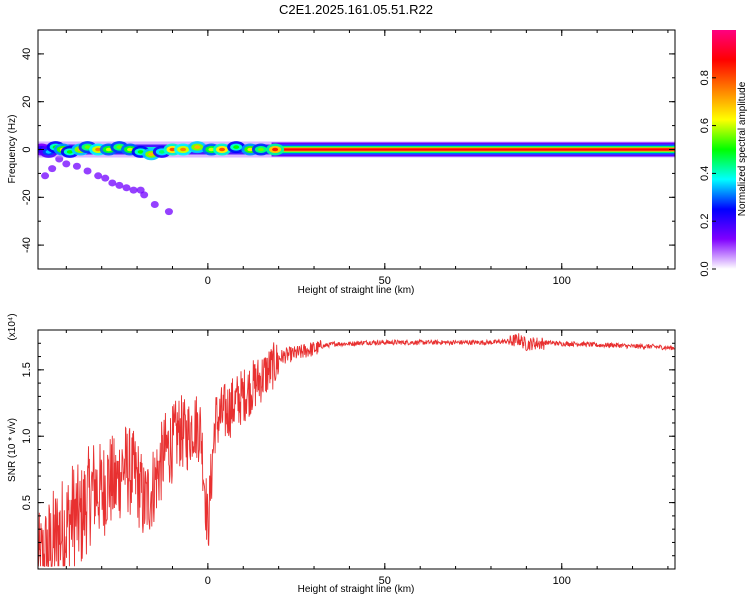  I want to click on colorbar-axis: 0.0 0.2 0.4 0.6 0.8, so click(707, 173).